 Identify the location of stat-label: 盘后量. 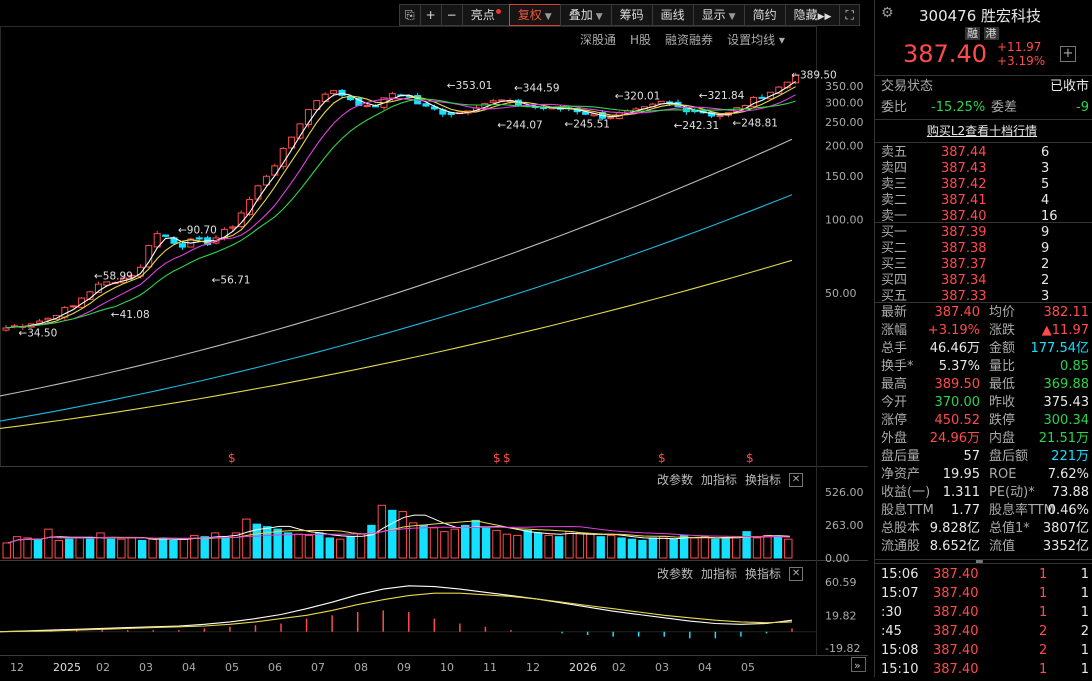
(901, 456).